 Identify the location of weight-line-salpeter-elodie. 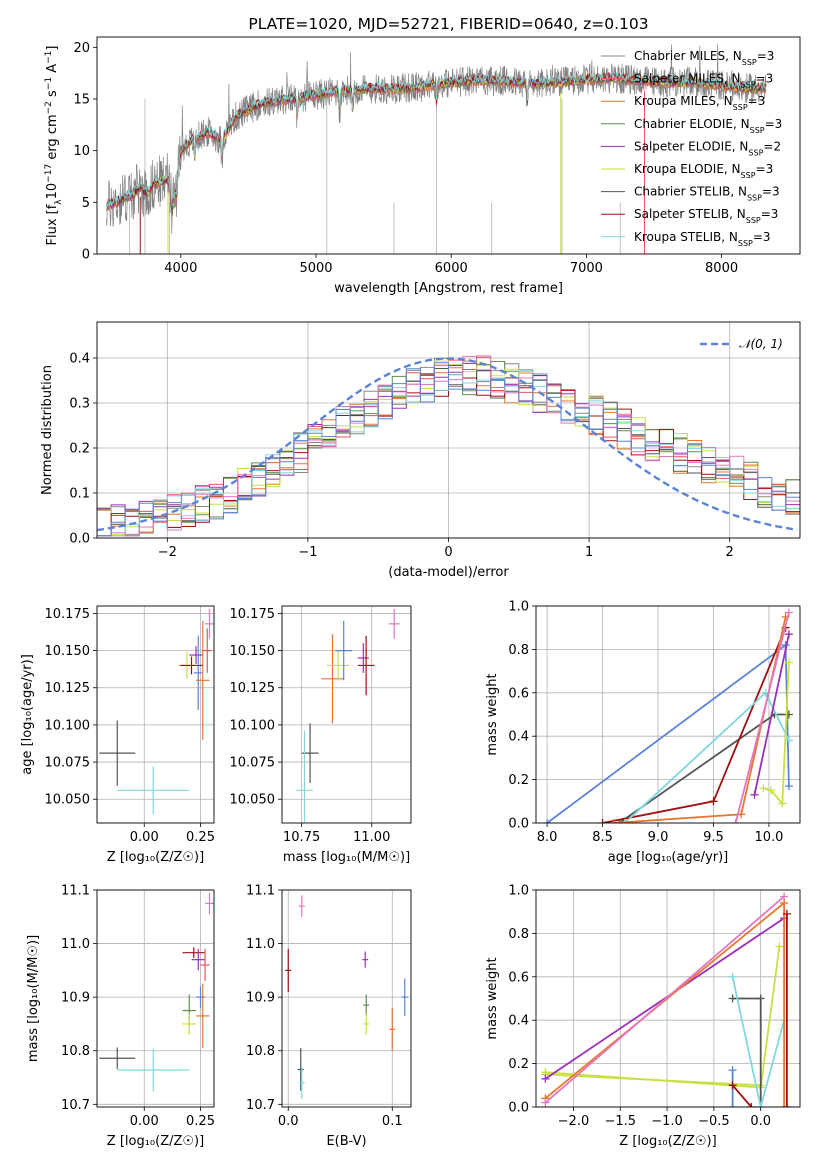
(771, 714).